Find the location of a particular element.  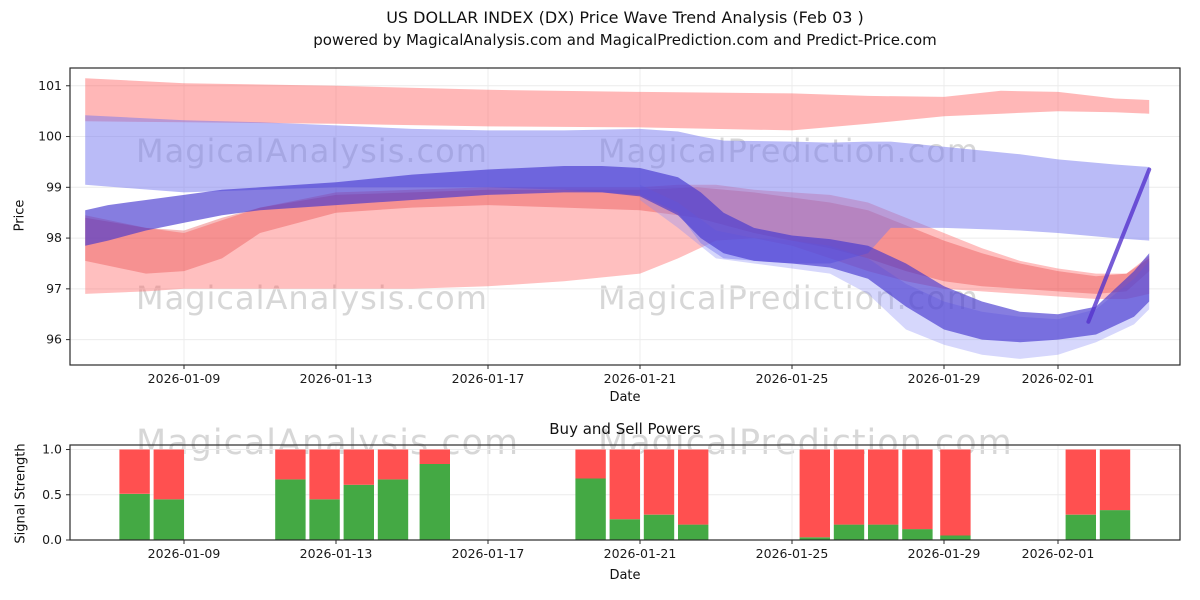

tick-label: 96 is located at coordinates (54, 339).